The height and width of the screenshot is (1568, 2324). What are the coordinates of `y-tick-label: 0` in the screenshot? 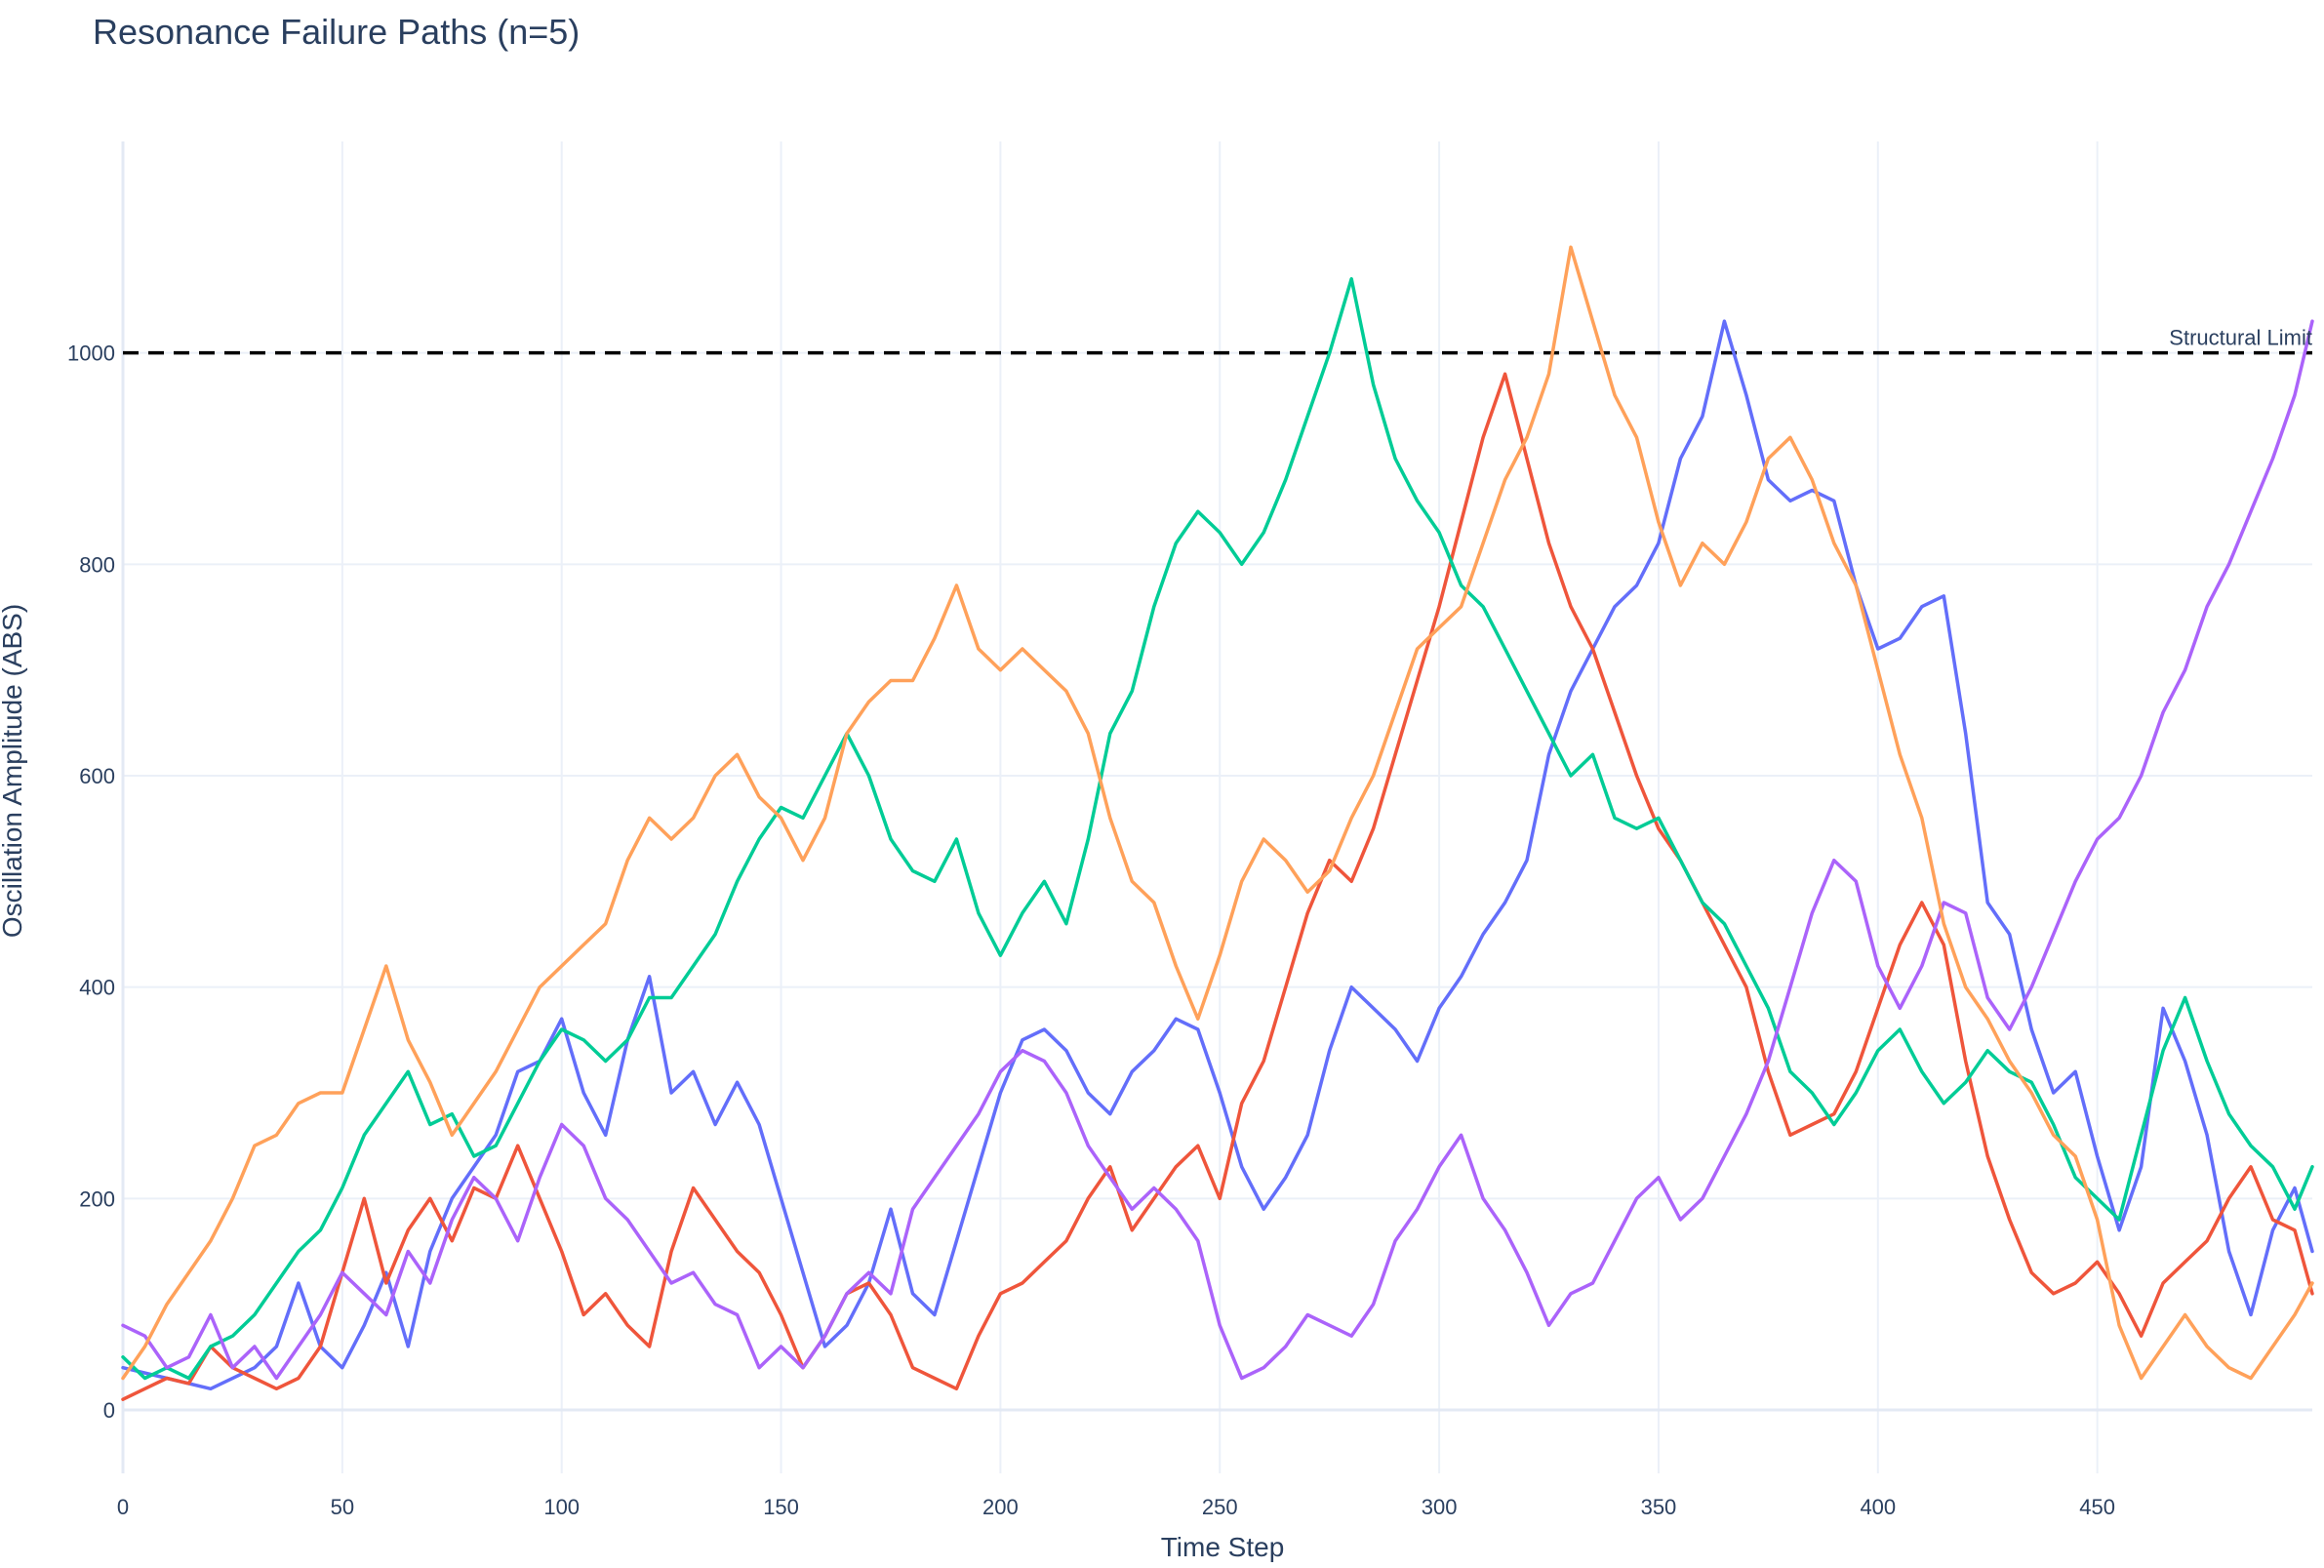 It's located at (109, 1410).